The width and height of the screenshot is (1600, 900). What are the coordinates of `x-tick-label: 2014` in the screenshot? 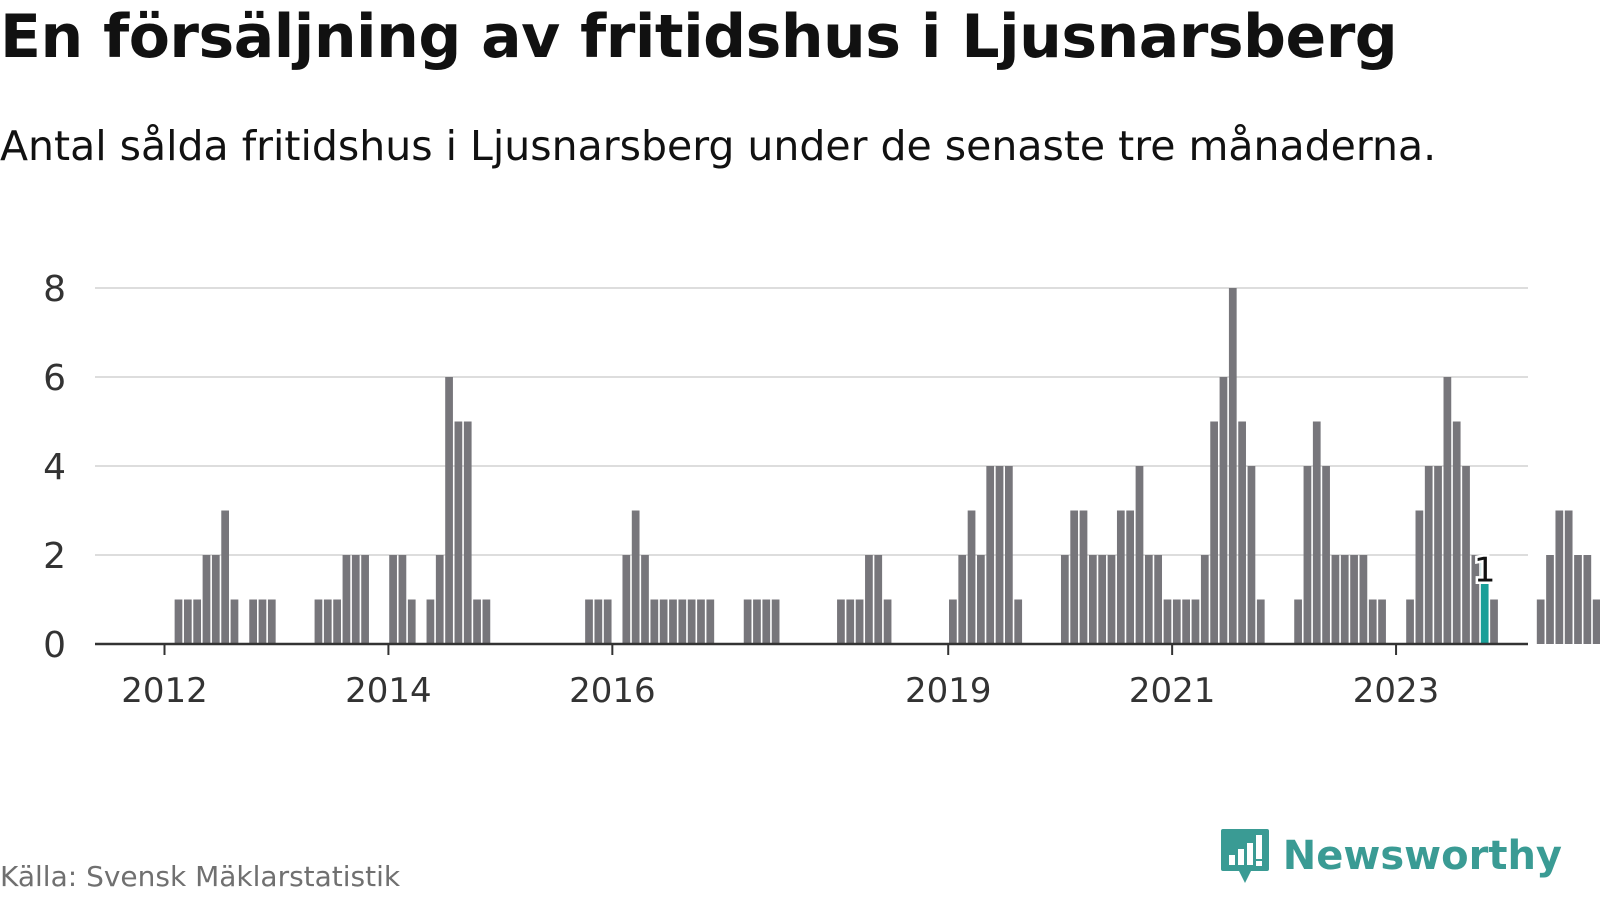 It's located at (388, 690).